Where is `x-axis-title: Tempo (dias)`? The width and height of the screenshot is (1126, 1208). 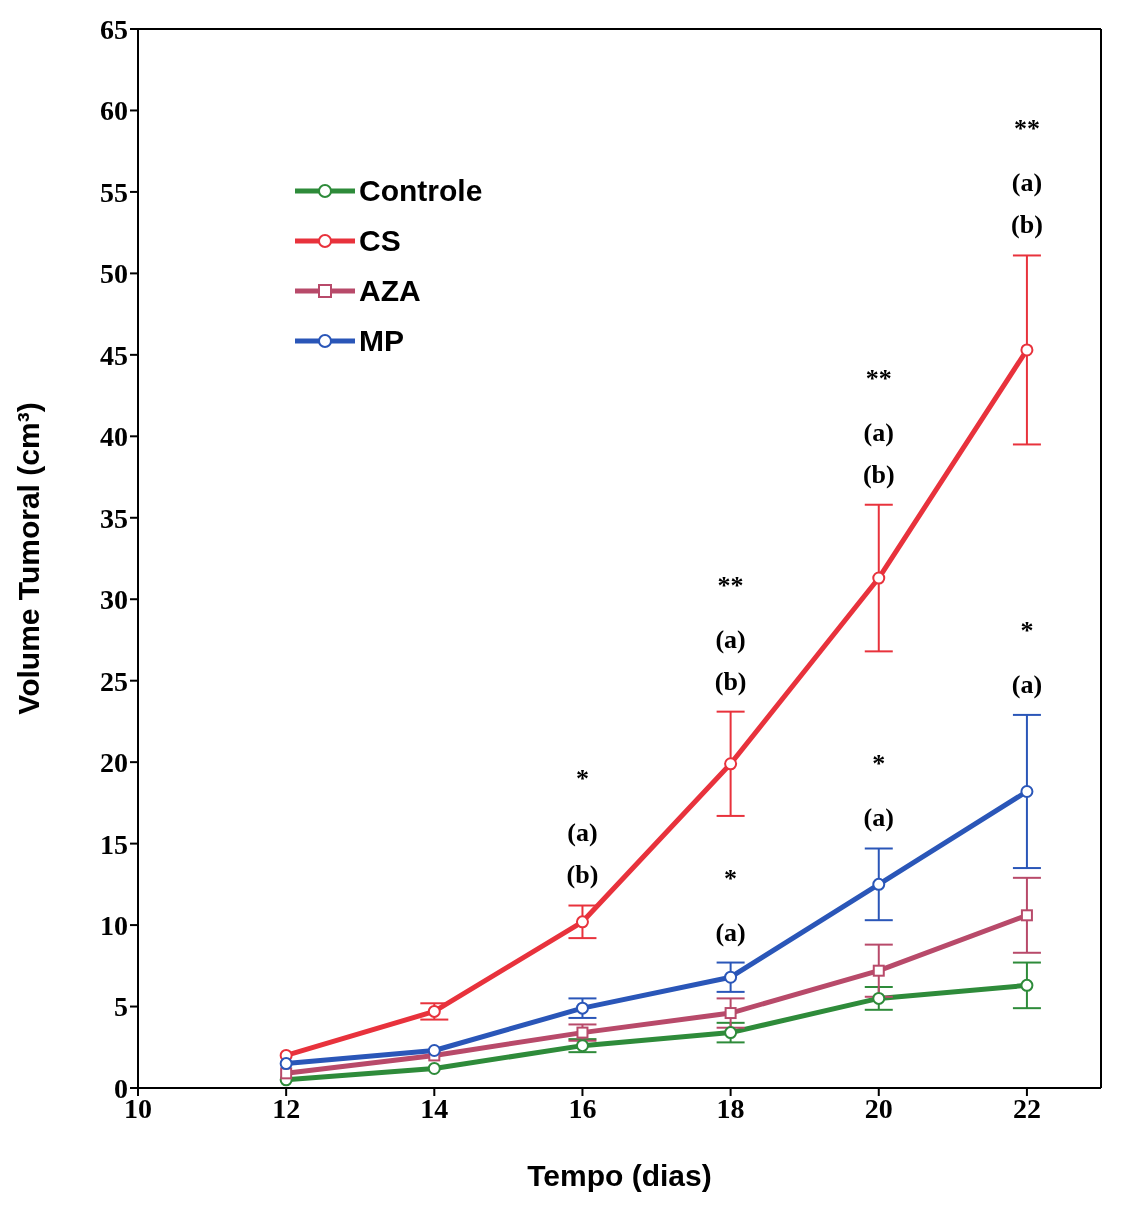 x-axis-title: Tempo (dias) is located at coordinates (619, 1175).